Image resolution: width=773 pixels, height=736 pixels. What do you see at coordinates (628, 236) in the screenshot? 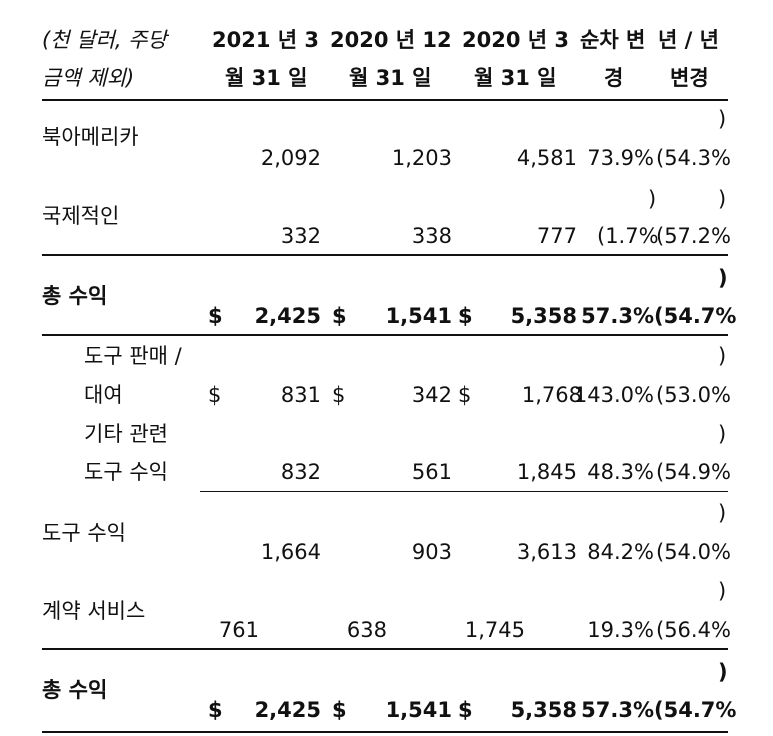
I see `international-seq-change: (1.7%` at bounding box center [628, 236].